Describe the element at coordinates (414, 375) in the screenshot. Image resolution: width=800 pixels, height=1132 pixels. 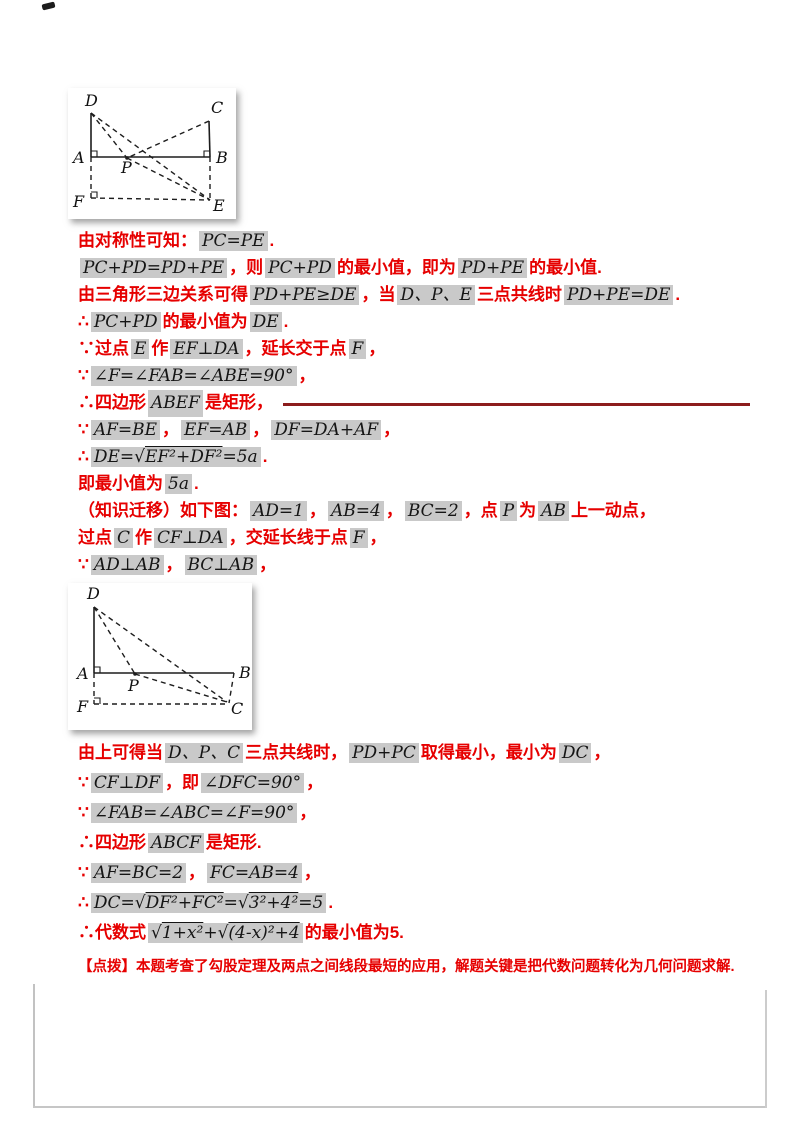
I see `solution-line: ∵ ∠F=∠FAB=∠ABE=90°，` at that location.